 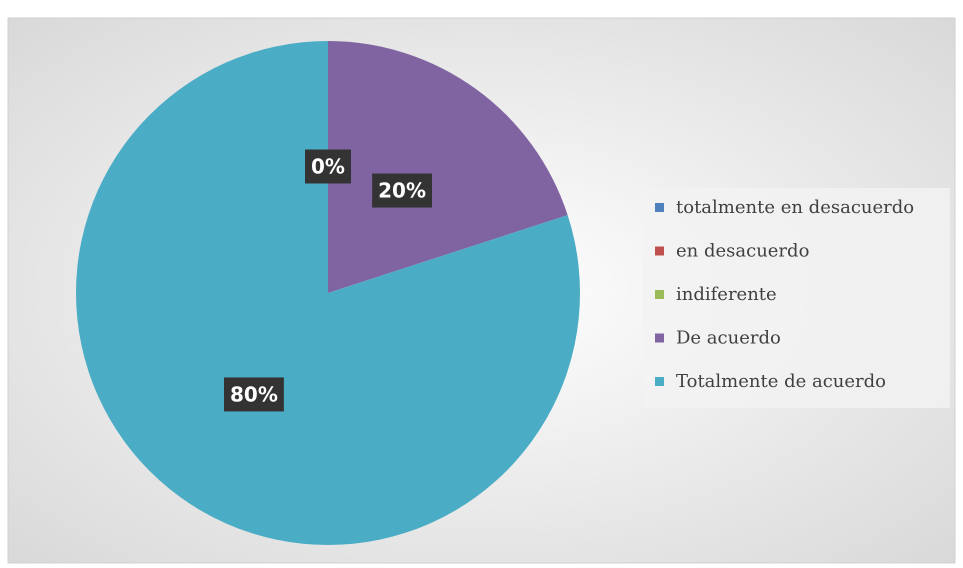 What do you see at coordinates (796, 298) in the screenshot?
I see `legend-box` at bounding box center [796, 298].